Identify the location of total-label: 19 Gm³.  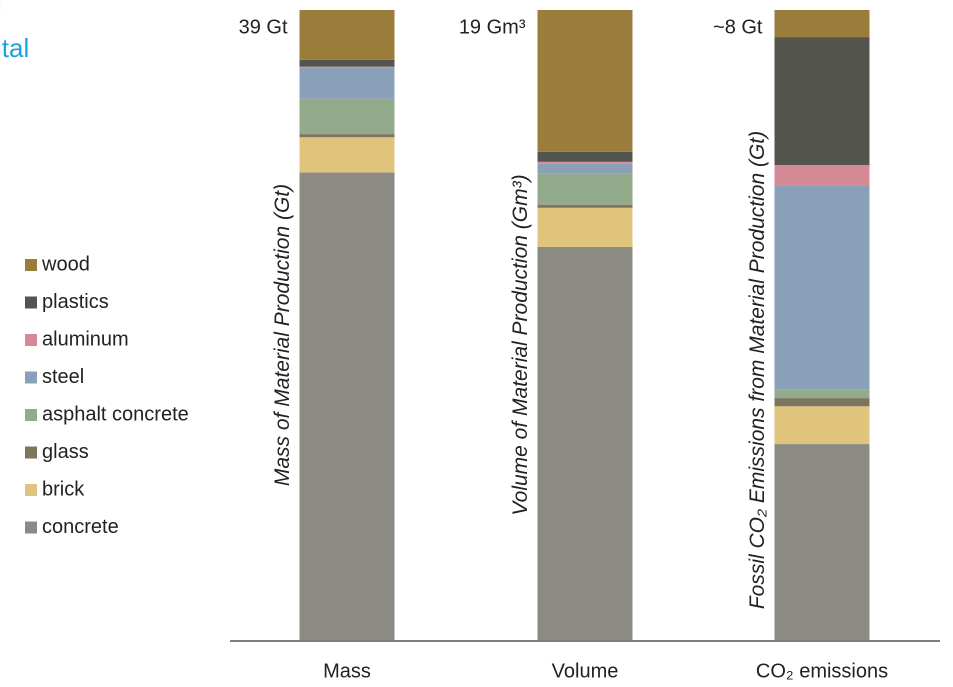
(492, 27).